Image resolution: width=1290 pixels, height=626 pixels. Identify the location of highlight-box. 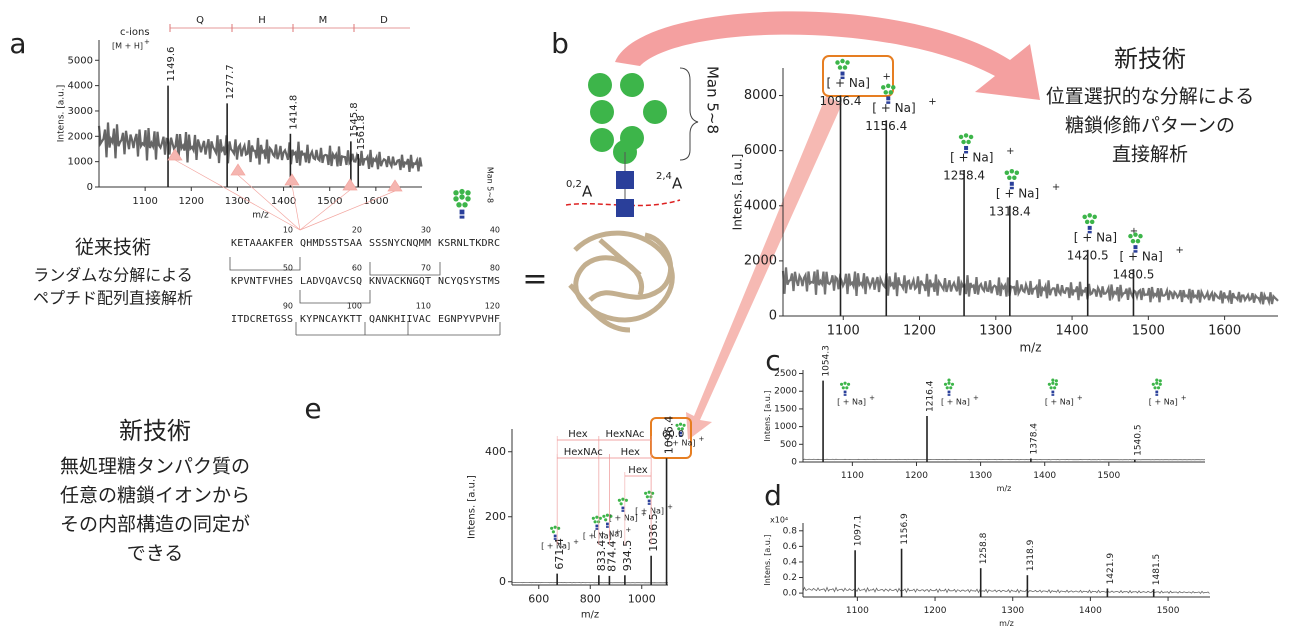
(858, 76).